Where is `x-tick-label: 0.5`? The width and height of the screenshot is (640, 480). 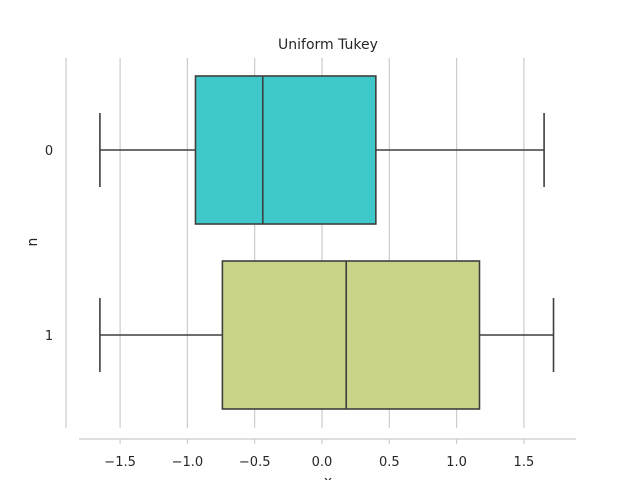
x-tick-label: 0.5 is located at coordinates (389, 462).